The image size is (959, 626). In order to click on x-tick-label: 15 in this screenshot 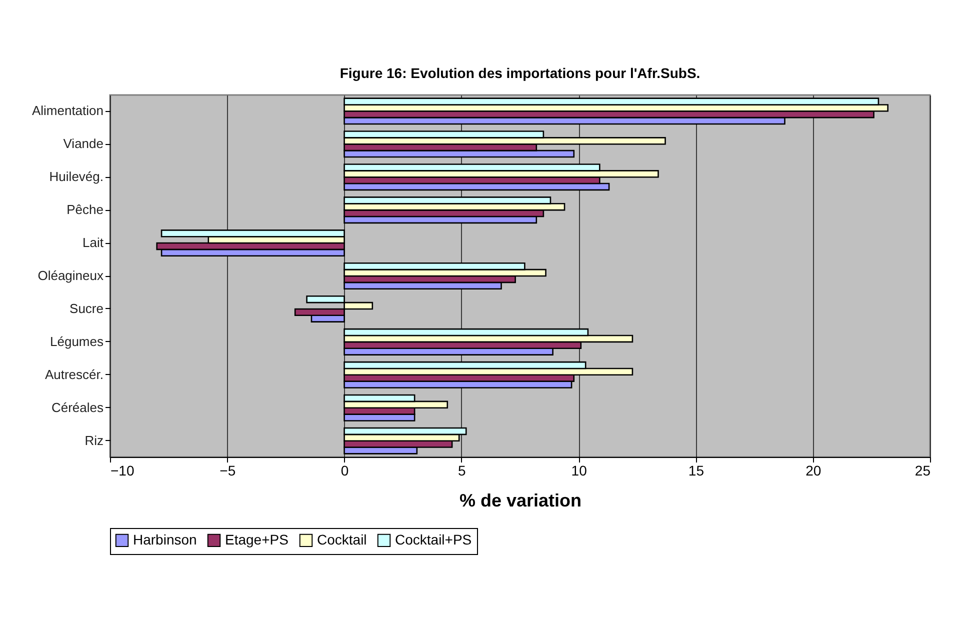, I will do `click(696, 470)`.